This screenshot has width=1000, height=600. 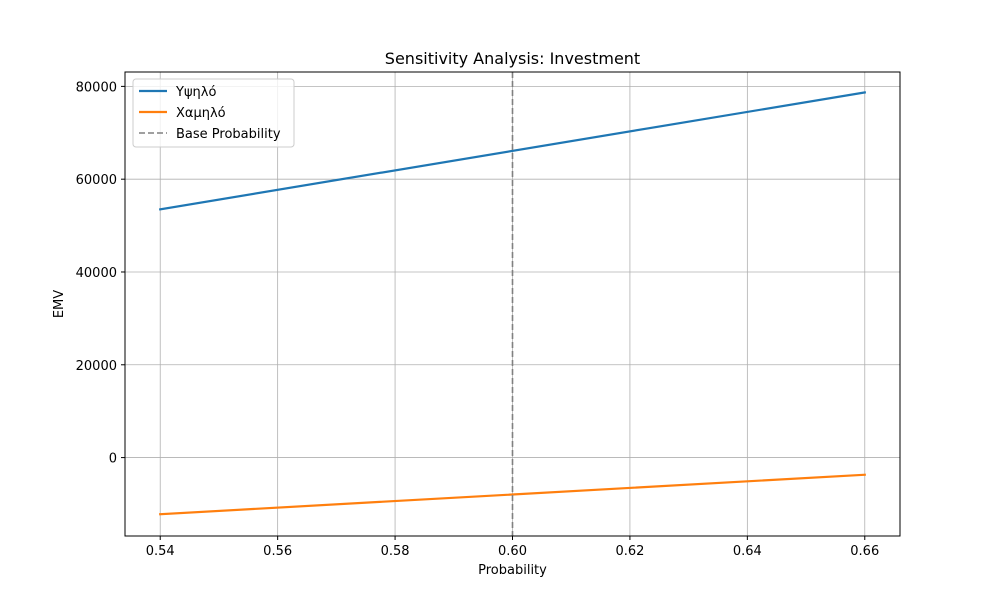 I want to click on x-axis-label: Probability, so click(x=512, y=570).